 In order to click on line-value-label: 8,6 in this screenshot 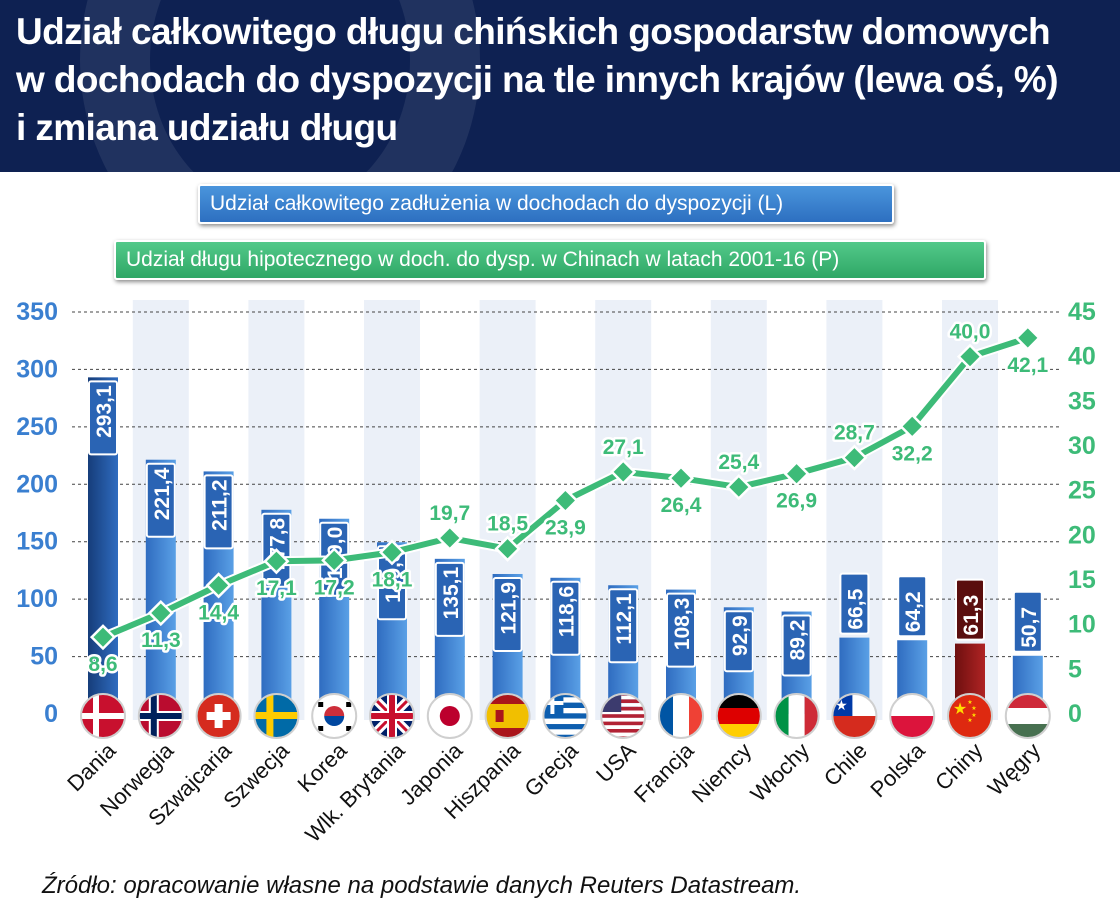, I will do `click(102, 664)`.